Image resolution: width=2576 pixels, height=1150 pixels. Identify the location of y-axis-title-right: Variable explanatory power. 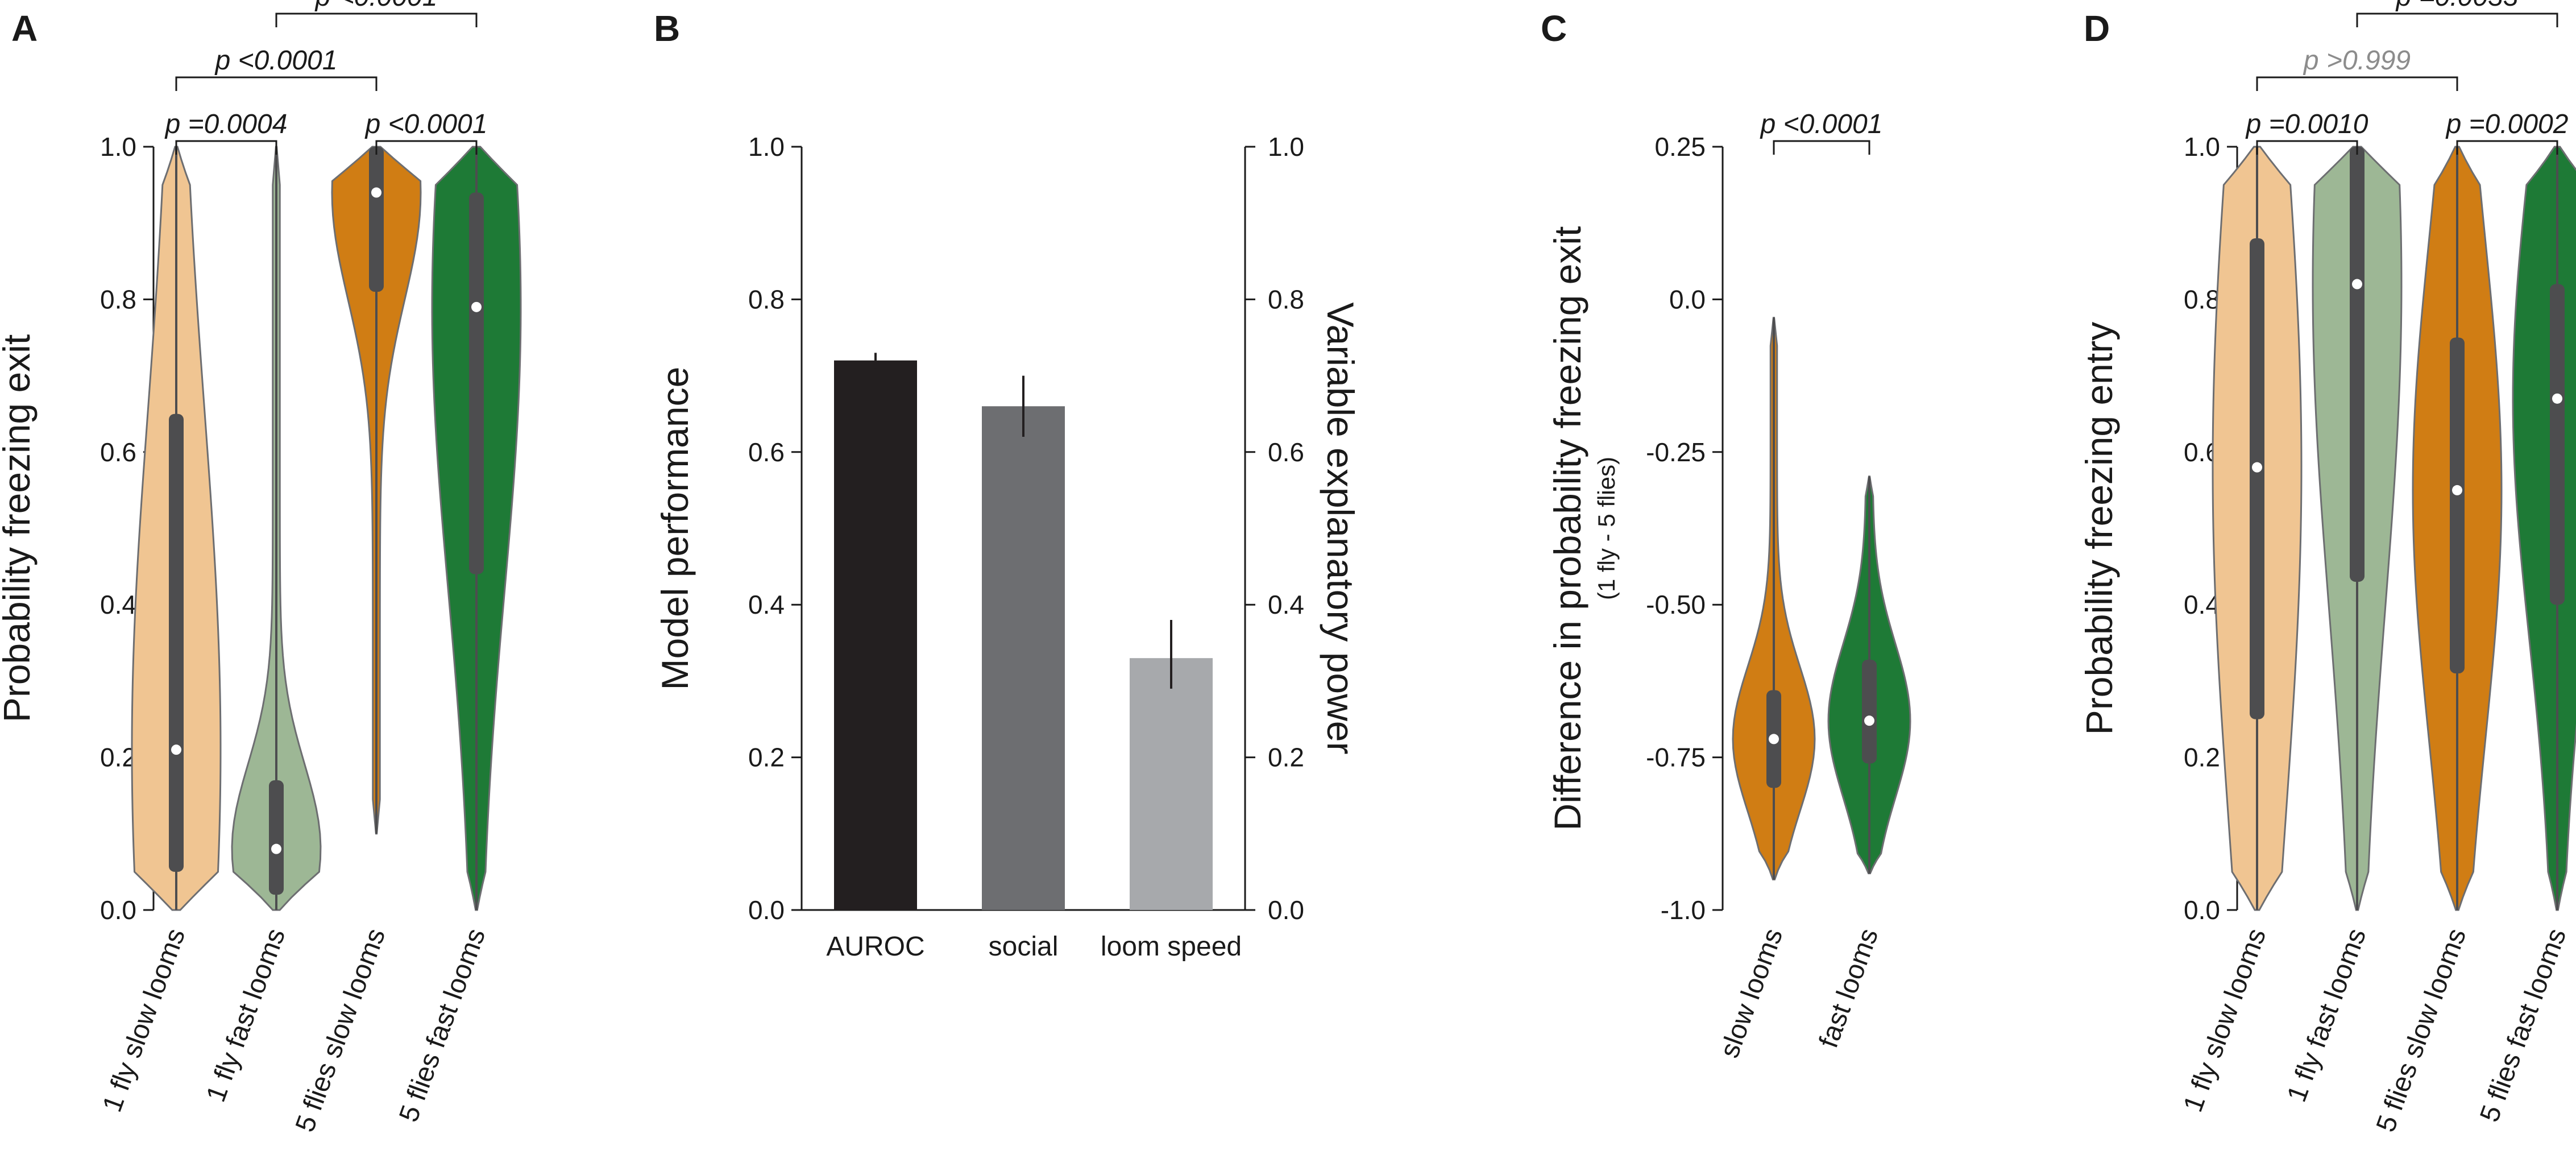
(1341, 529).